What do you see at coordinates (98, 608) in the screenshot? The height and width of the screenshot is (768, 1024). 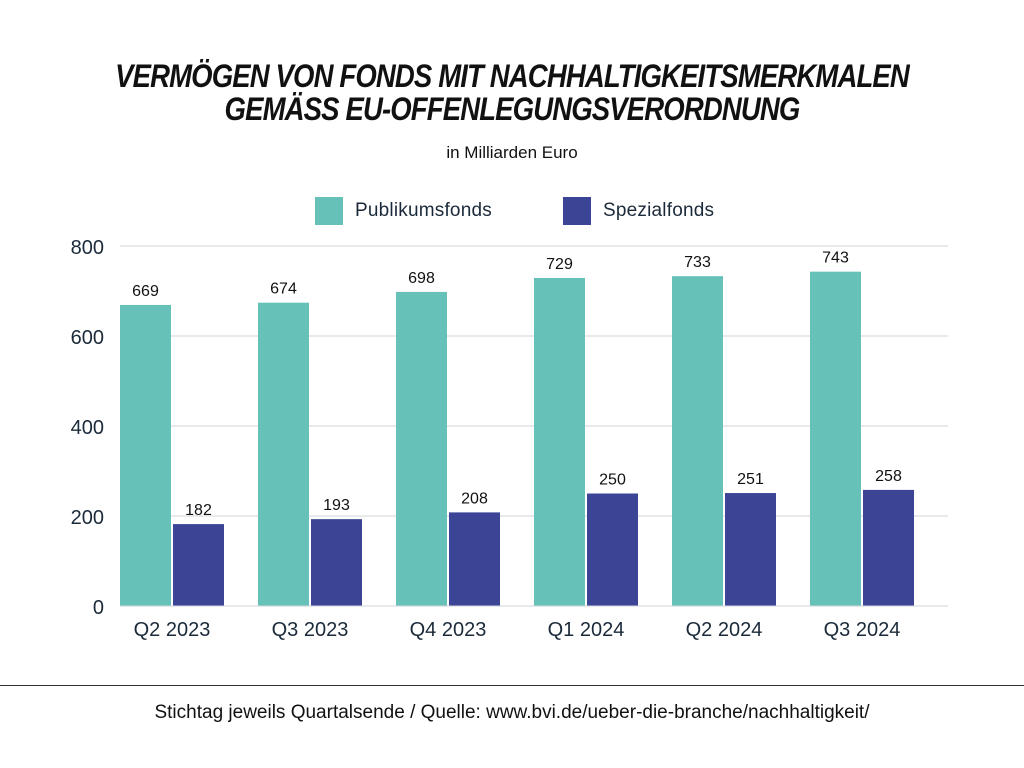 I see `y-tick-label: 0` at bounding box center [98, 608].